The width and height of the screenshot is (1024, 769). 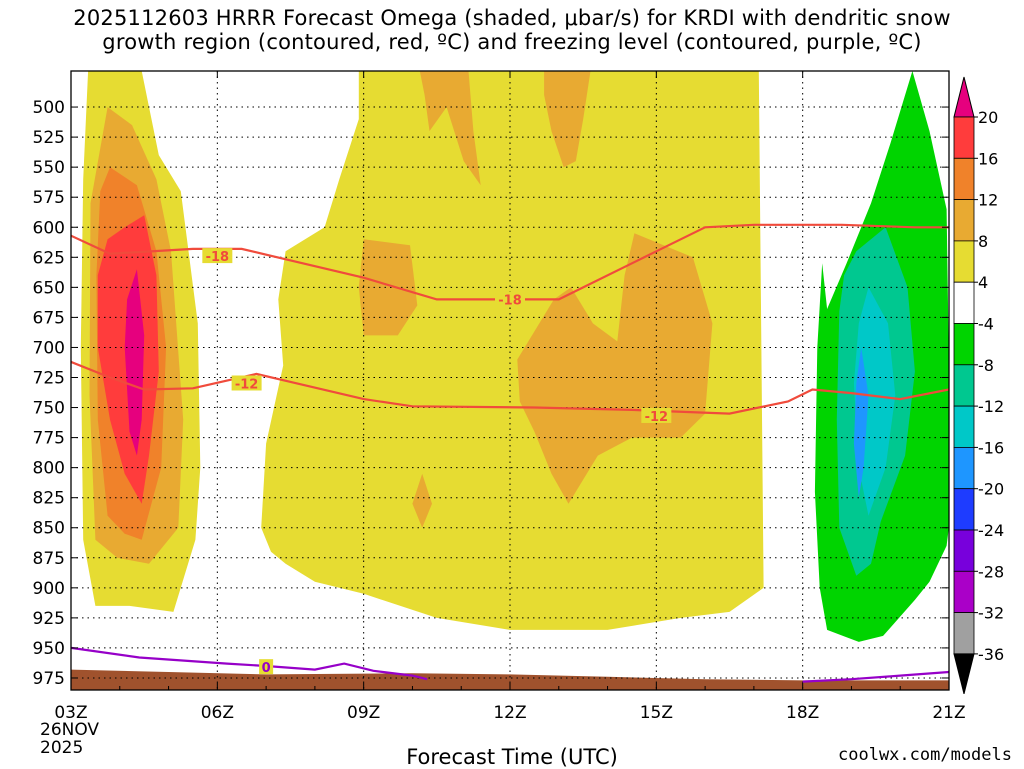 What do you see at coordinates (991, 571) in the screenshot?
I see `colorbar-label: -28` at bounding box center [991, 571].